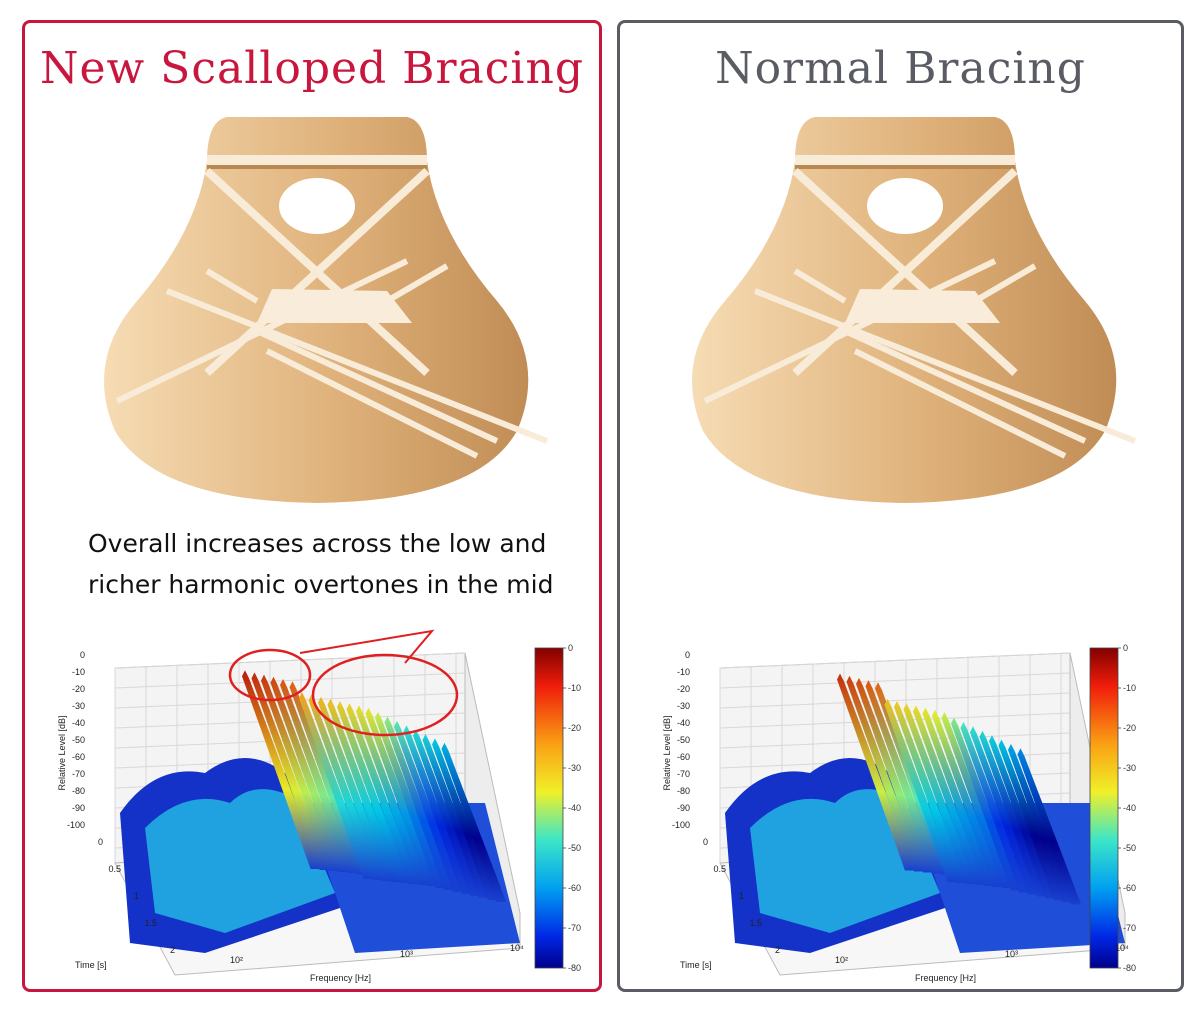 Image resolution: width=1200 pixels, height=1014 pixels. Describe the element at coordinates (683, 706) in the screenshot. I see `z-tick-label: -30` at that location.